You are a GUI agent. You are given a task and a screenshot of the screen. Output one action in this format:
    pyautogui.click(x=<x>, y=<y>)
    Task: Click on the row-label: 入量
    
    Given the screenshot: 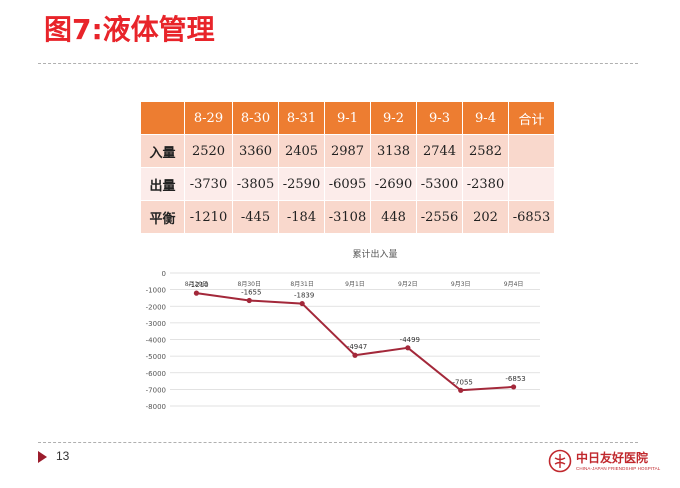 What is the action you would take?
    pyautogui.click(x=162, y=151)
    